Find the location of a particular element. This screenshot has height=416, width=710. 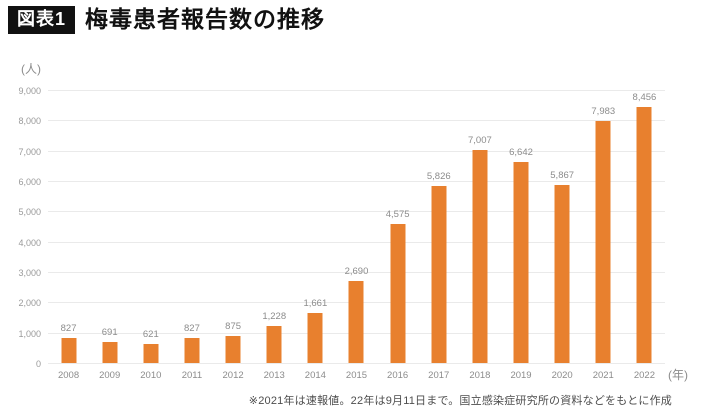

gridline: 7,000 is located at coordinates (341, 152).